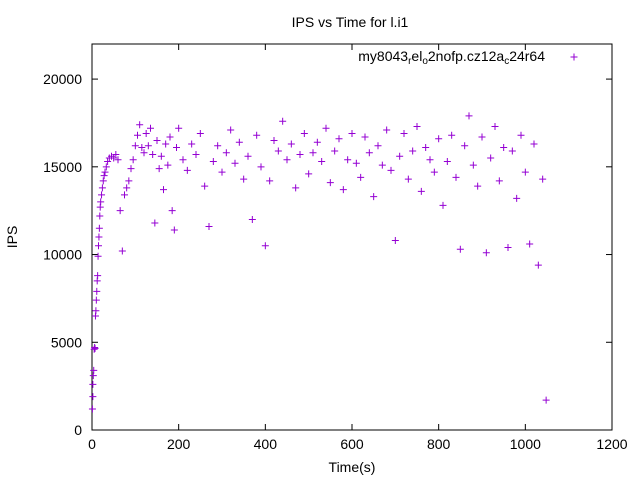 Image resolution: width=640 pixels, height=485 pixels. What do you see at coordinates (78, 430) in the screenshot?
I see `y-tick-label: 0` at bounding box center [78, 430].